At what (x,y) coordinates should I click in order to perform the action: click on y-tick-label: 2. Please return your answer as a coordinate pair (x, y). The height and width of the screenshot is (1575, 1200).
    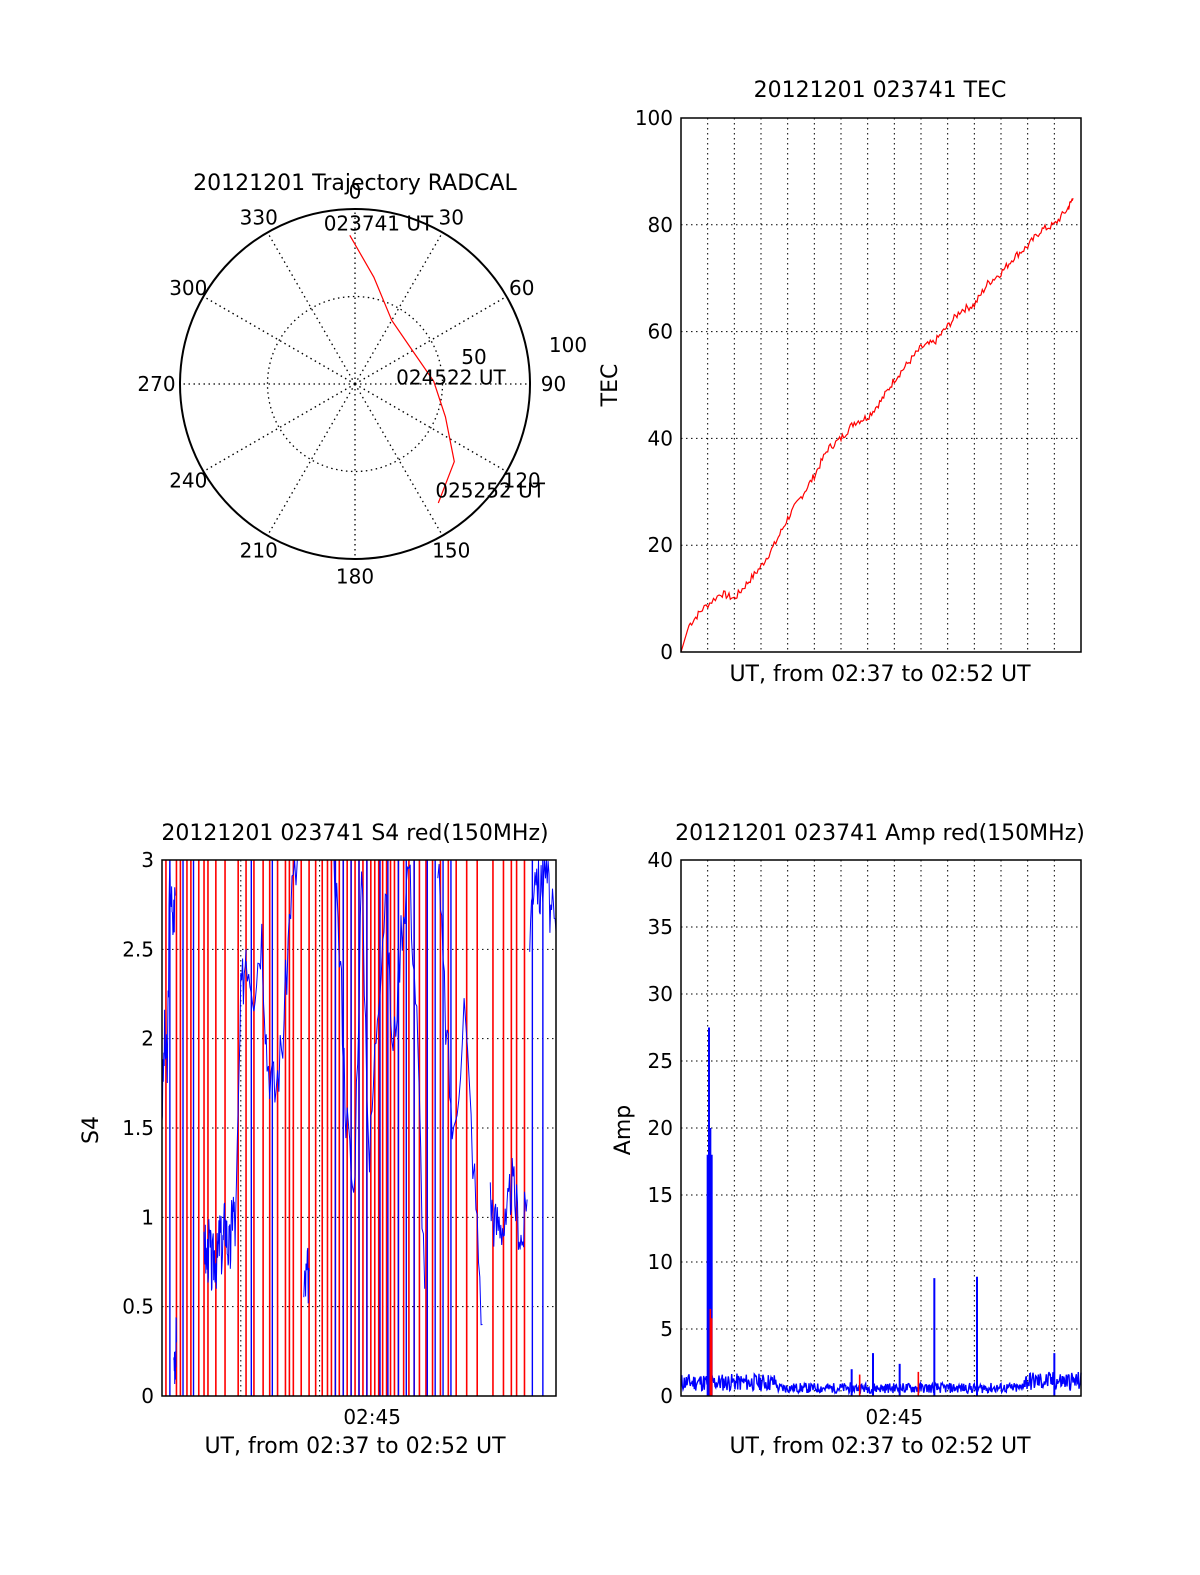
    Looking at the image, I should click on (147, 1039).